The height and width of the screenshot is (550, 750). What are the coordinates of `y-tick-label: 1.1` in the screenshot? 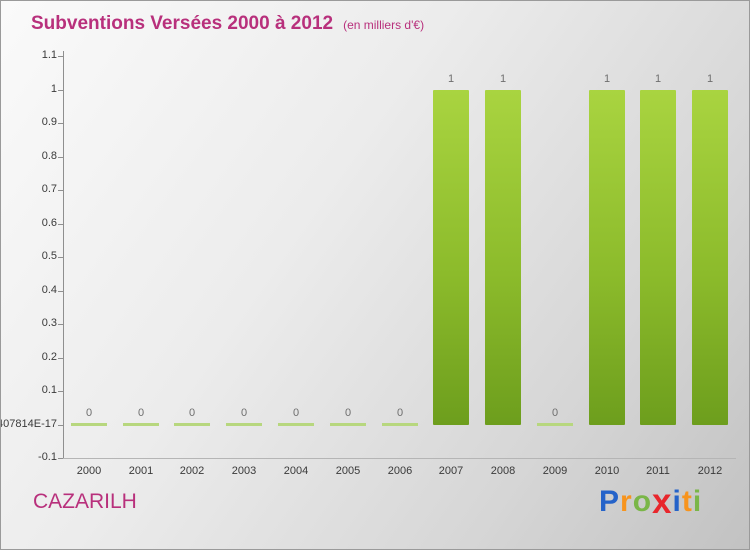 It's located at (49, 55).